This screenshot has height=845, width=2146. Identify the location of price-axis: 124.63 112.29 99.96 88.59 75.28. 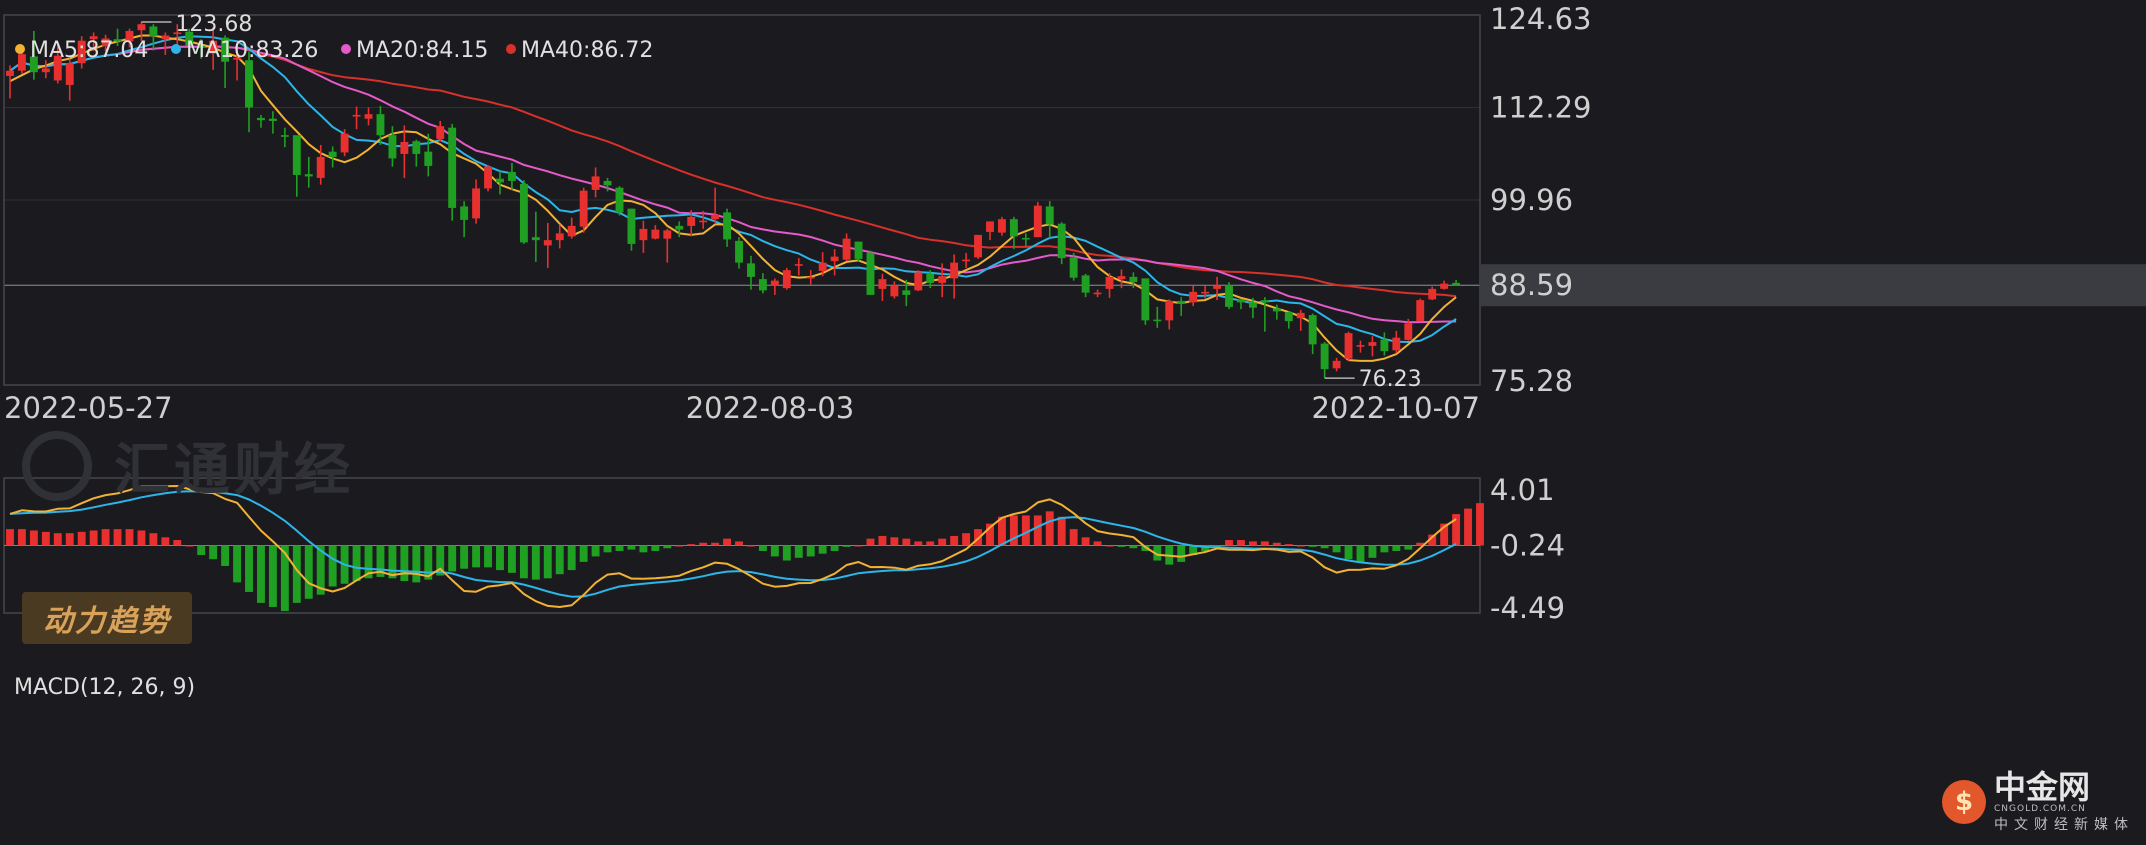
(1813, 200).